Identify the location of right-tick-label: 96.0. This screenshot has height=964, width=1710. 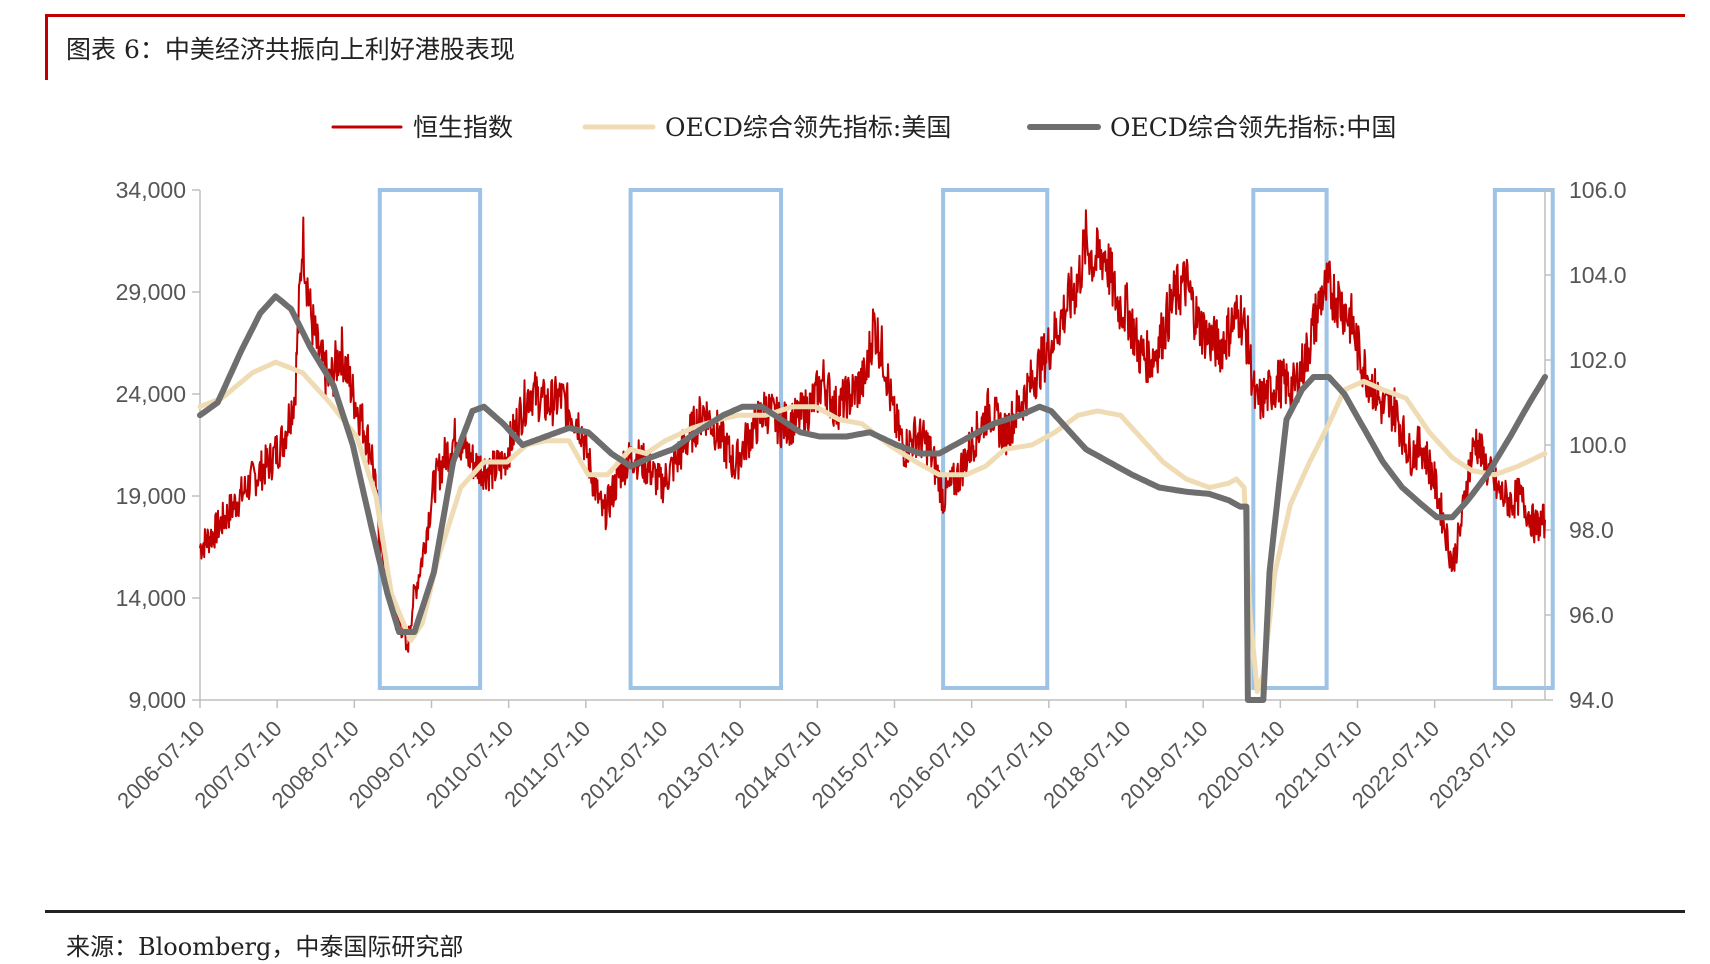
(1591, 615).